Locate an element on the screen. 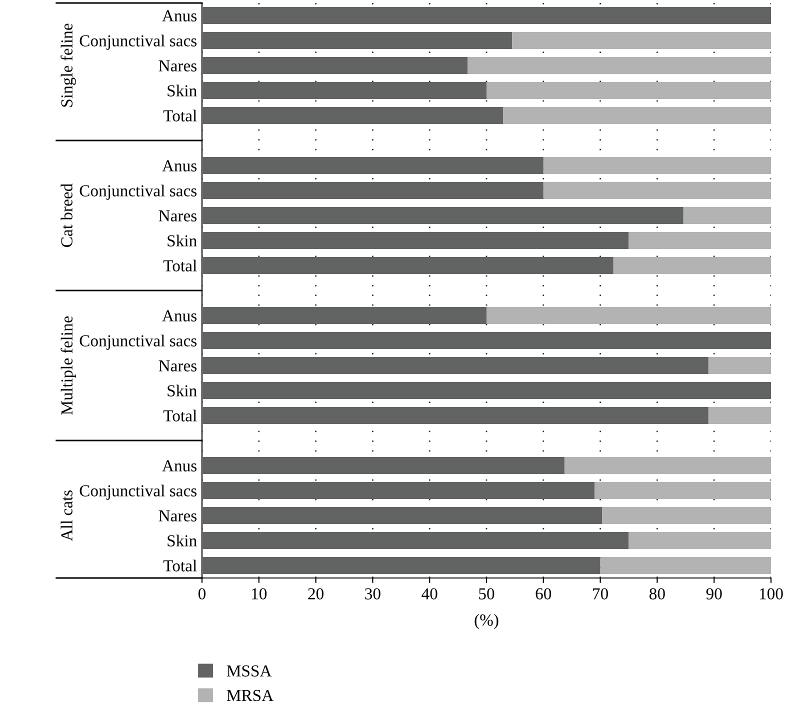 This screenshot has width=789, height=709. text: Multiple feline is located at coordinates (68, 365).